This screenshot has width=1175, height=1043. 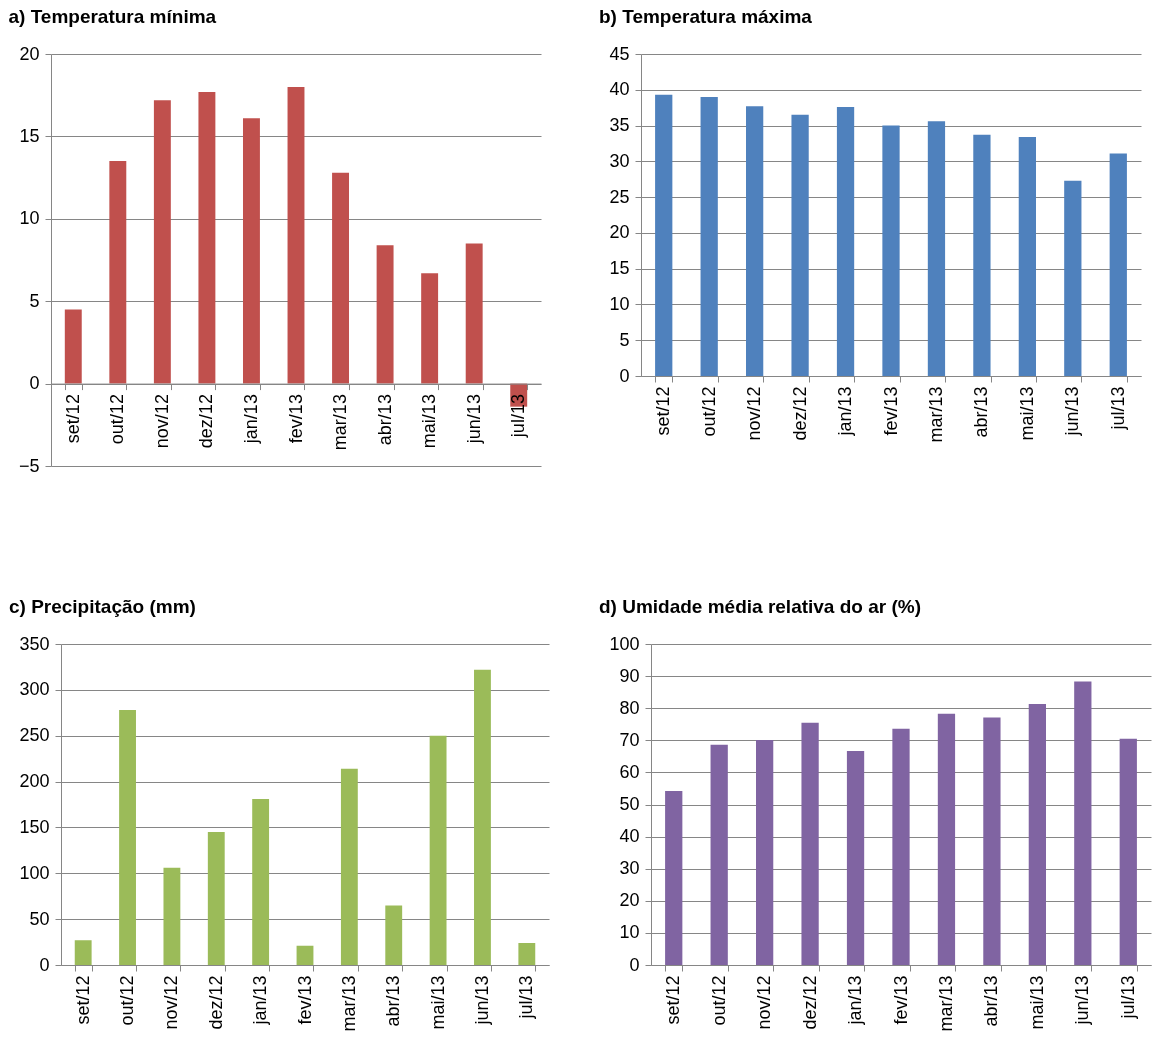 What do you see at coordinates (629, 771) in the screenshot?
I see `y-tick-label: 60` at bounding box center [629, 771].